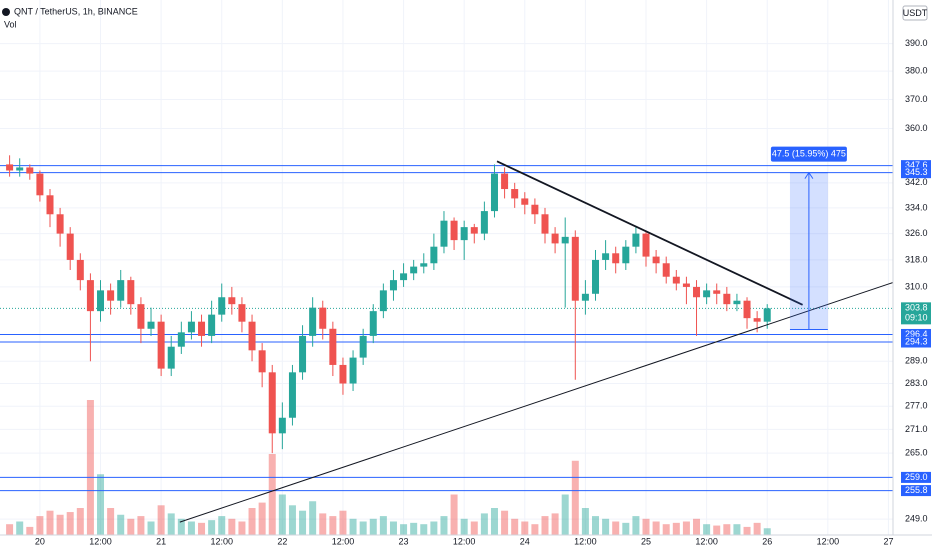  I want to click on y-tick-label: 277.0, so click(916, 406).